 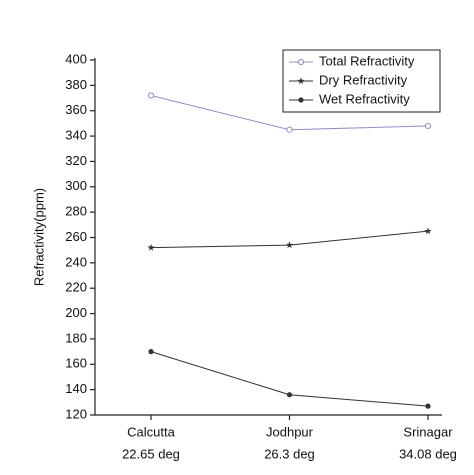 What do you see at coordinates (151, 453) in the screenshot?
I see `x-tick-sublabel: 22.65 deg` at bounding box center [151, 453].